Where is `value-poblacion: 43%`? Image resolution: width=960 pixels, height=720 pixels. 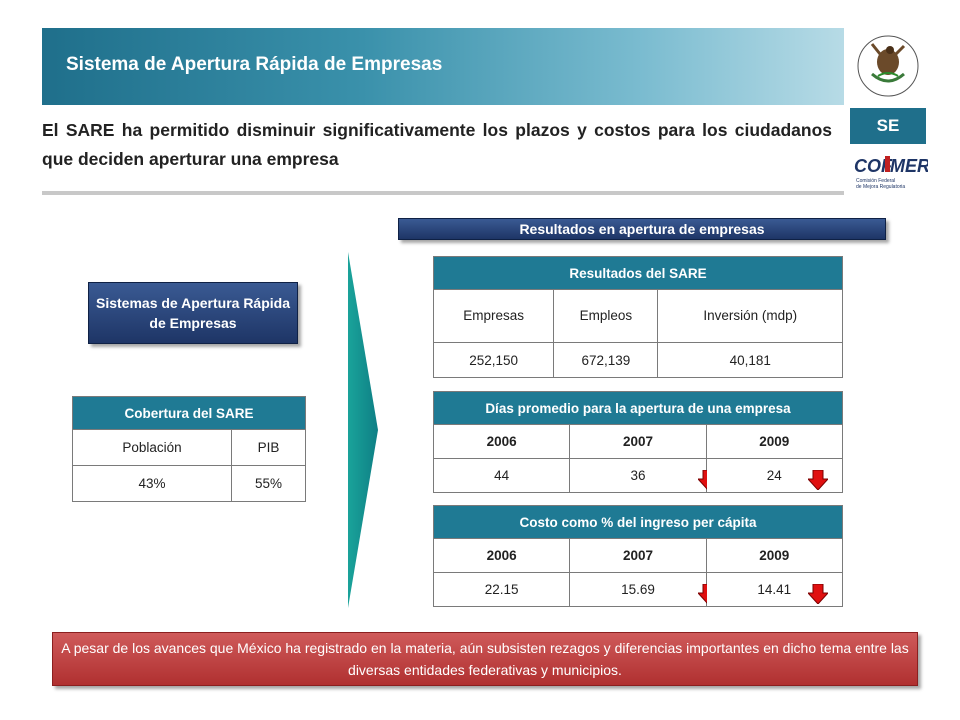 value-poblacion: 43% is located at coordinates (152, 483).